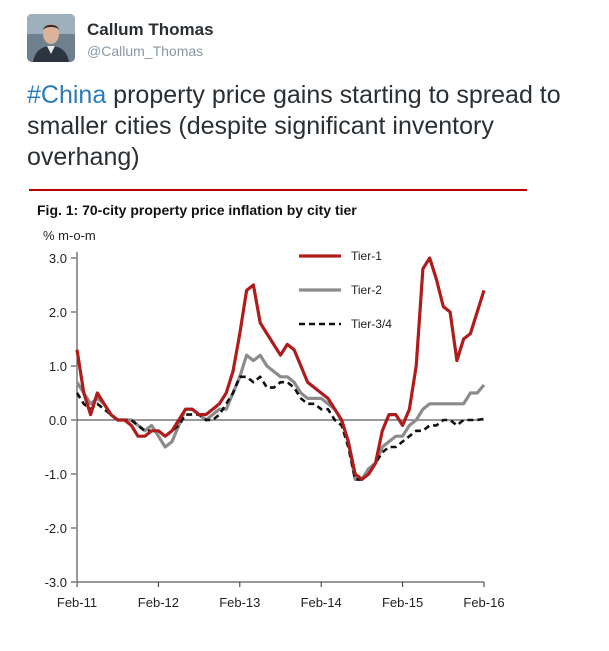 Image resolution: width=609 pixels, height=651 pixels. What do you see at coordinates (145, 51) in the screenshot?
I see `user-handle: @Callum_Thomas` at bounding box center [145, 51].